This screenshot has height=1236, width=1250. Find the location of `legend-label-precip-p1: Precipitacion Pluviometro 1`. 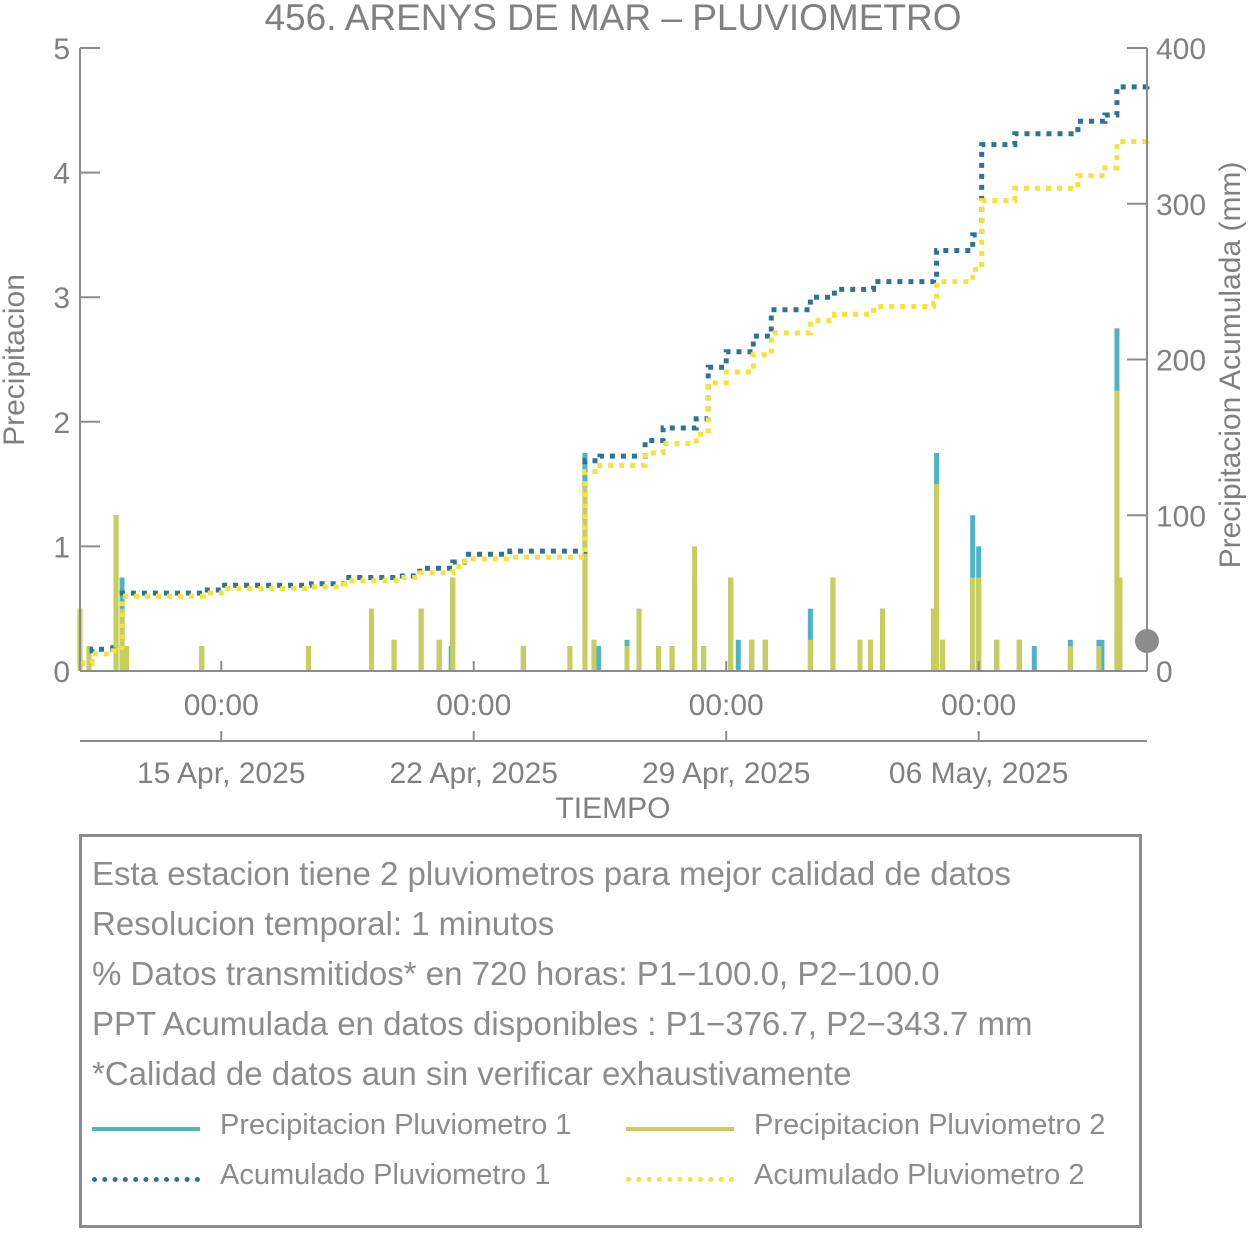

legend-label-precip-p1: Precipitacion Pluviometro 1 is located at coordinates (396, 1125).